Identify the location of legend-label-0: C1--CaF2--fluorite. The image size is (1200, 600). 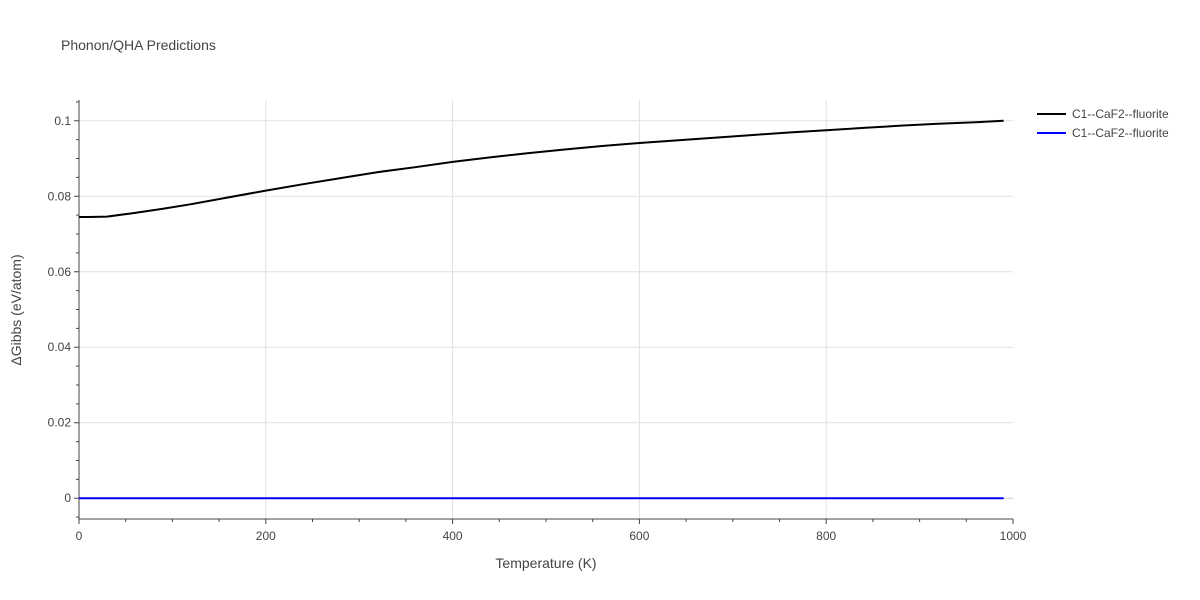
(1120, 114).